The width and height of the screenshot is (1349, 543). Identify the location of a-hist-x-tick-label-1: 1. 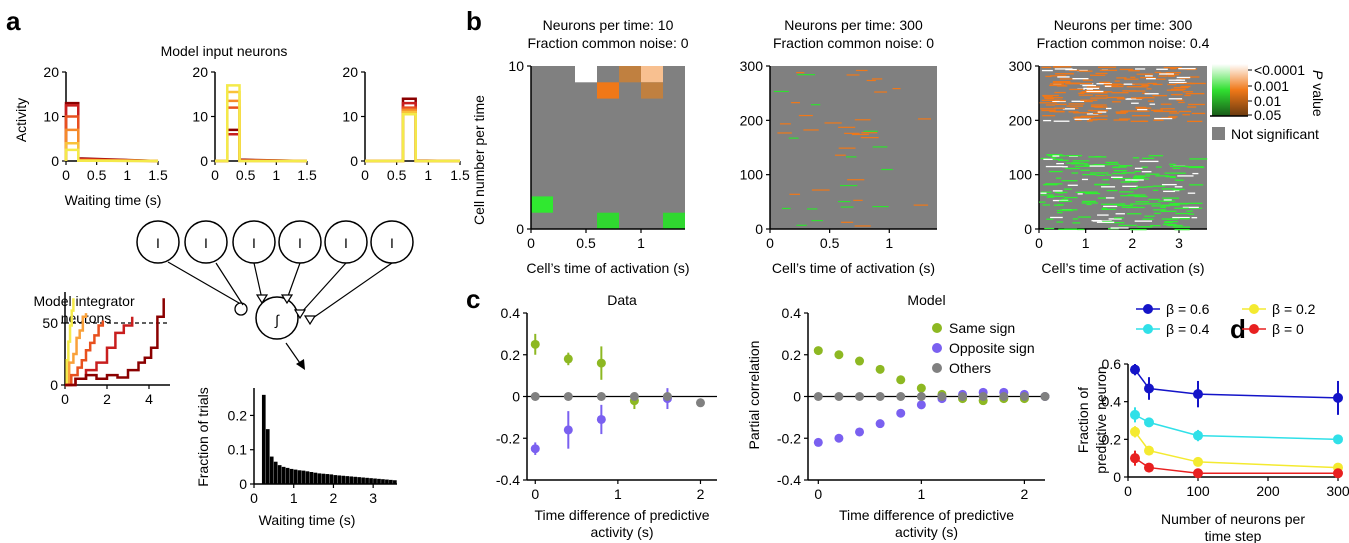
(294, 498).